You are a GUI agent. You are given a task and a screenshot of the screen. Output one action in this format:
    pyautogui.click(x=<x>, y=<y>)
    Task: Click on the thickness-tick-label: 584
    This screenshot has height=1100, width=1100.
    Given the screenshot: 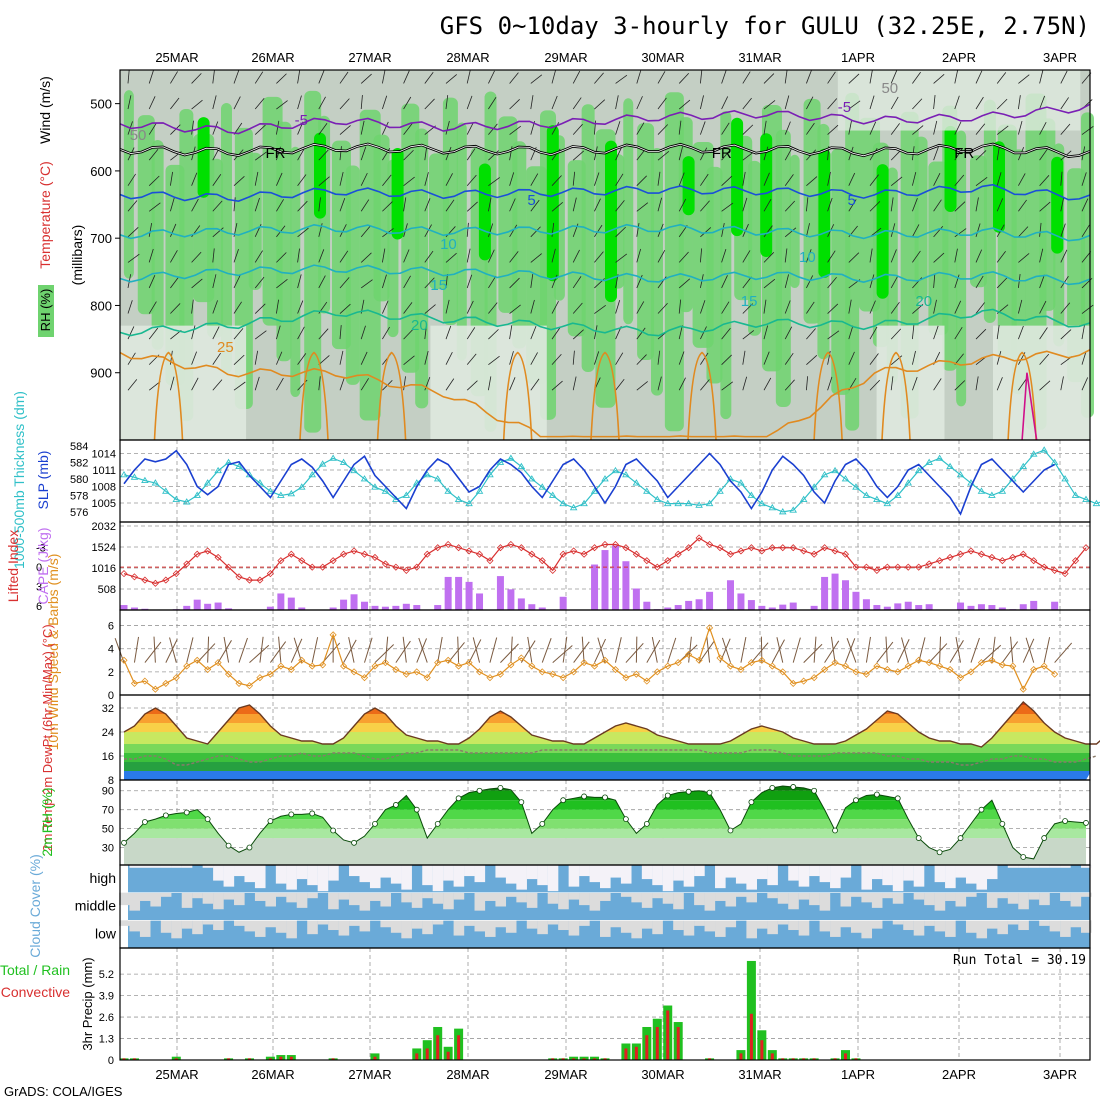 What is the action you would take?
    pyautogui.click(x=79, y=447)
    